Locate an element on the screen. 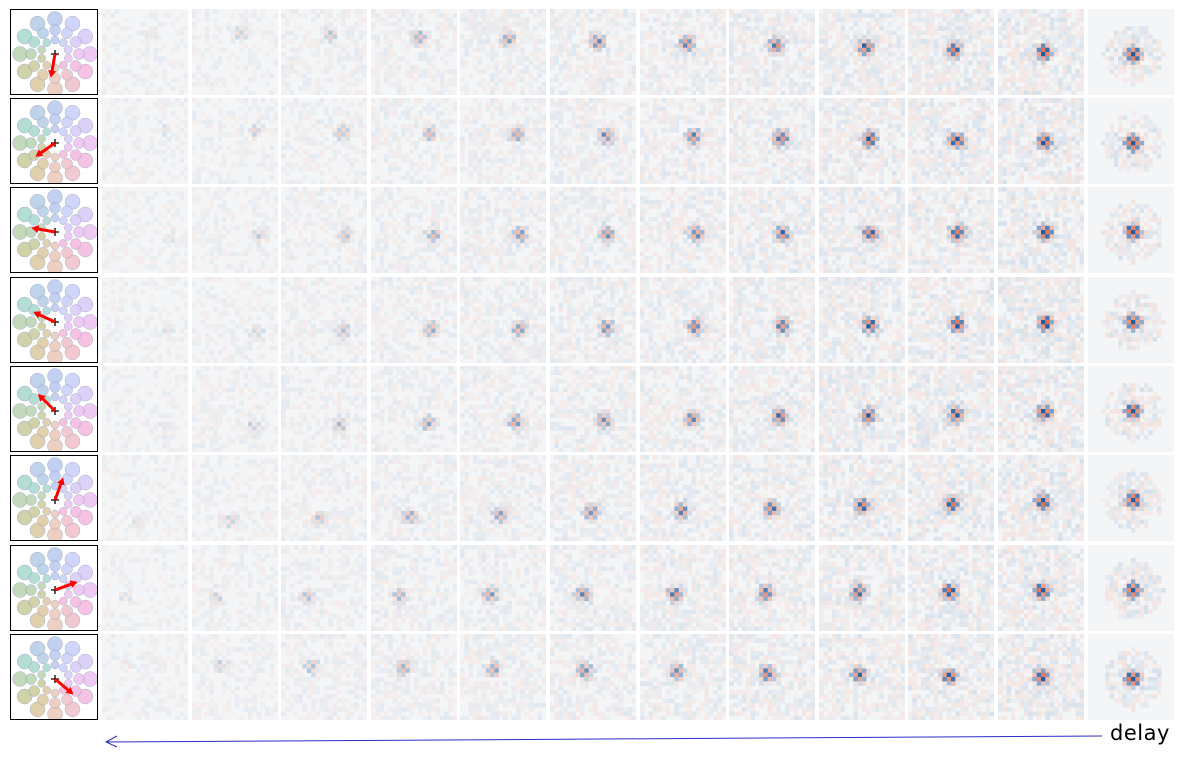  direction-arrow is located at coordinates (53, 63).